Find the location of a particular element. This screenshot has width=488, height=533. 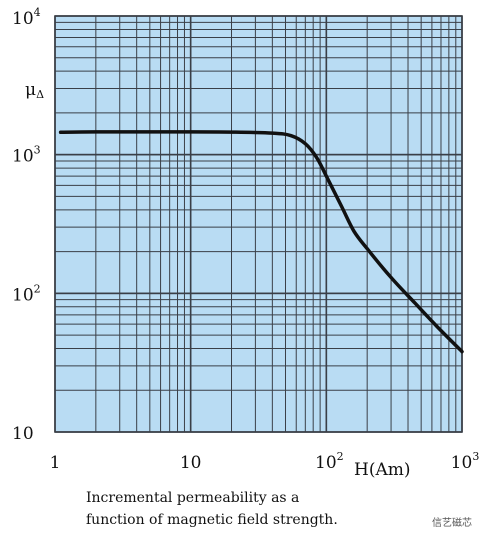

x-axis-label: H(Am) is located at coordinates (382, 470).